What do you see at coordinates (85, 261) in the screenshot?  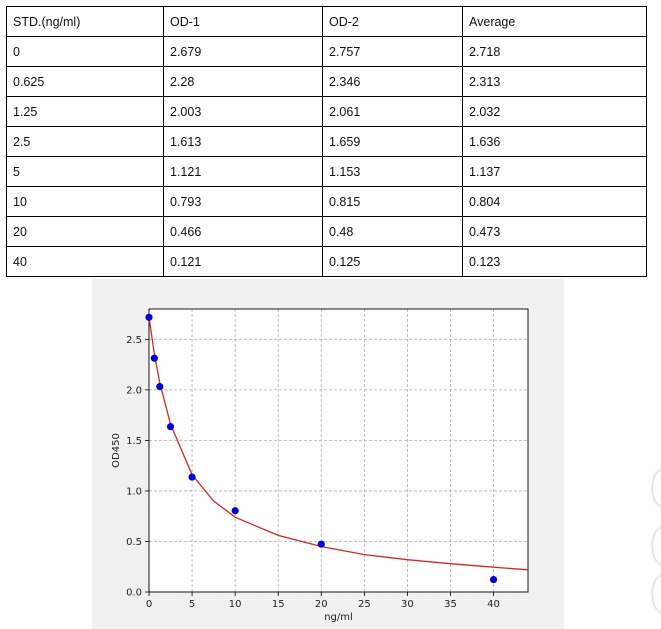 I see `table-cell: 40` at bounding box center [85, 261].